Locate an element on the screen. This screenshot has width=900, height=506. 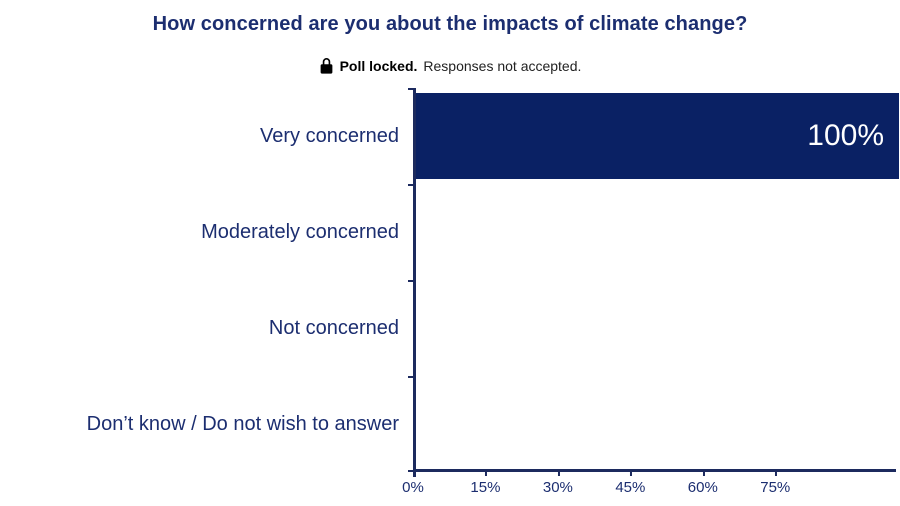
category-label-not-concerned: Not concerned is located at coordinates (333, 328).